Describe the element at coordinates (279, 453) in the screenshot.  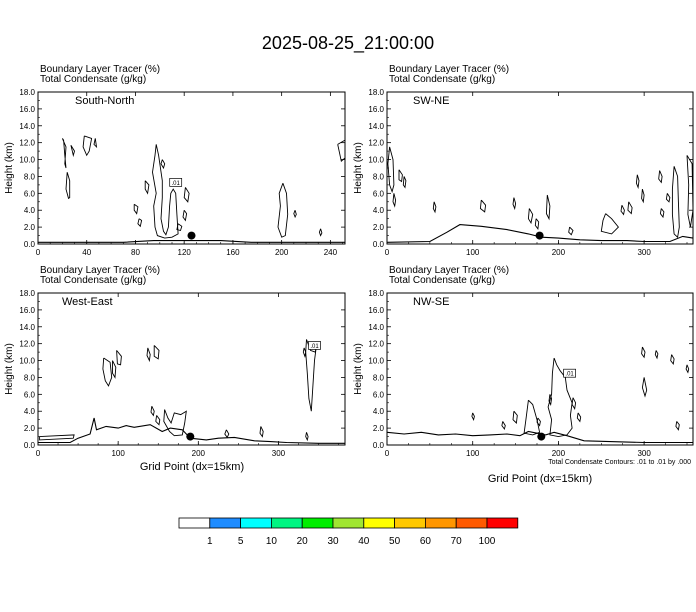
I see `panel3-xtick-label: 300` at that location.